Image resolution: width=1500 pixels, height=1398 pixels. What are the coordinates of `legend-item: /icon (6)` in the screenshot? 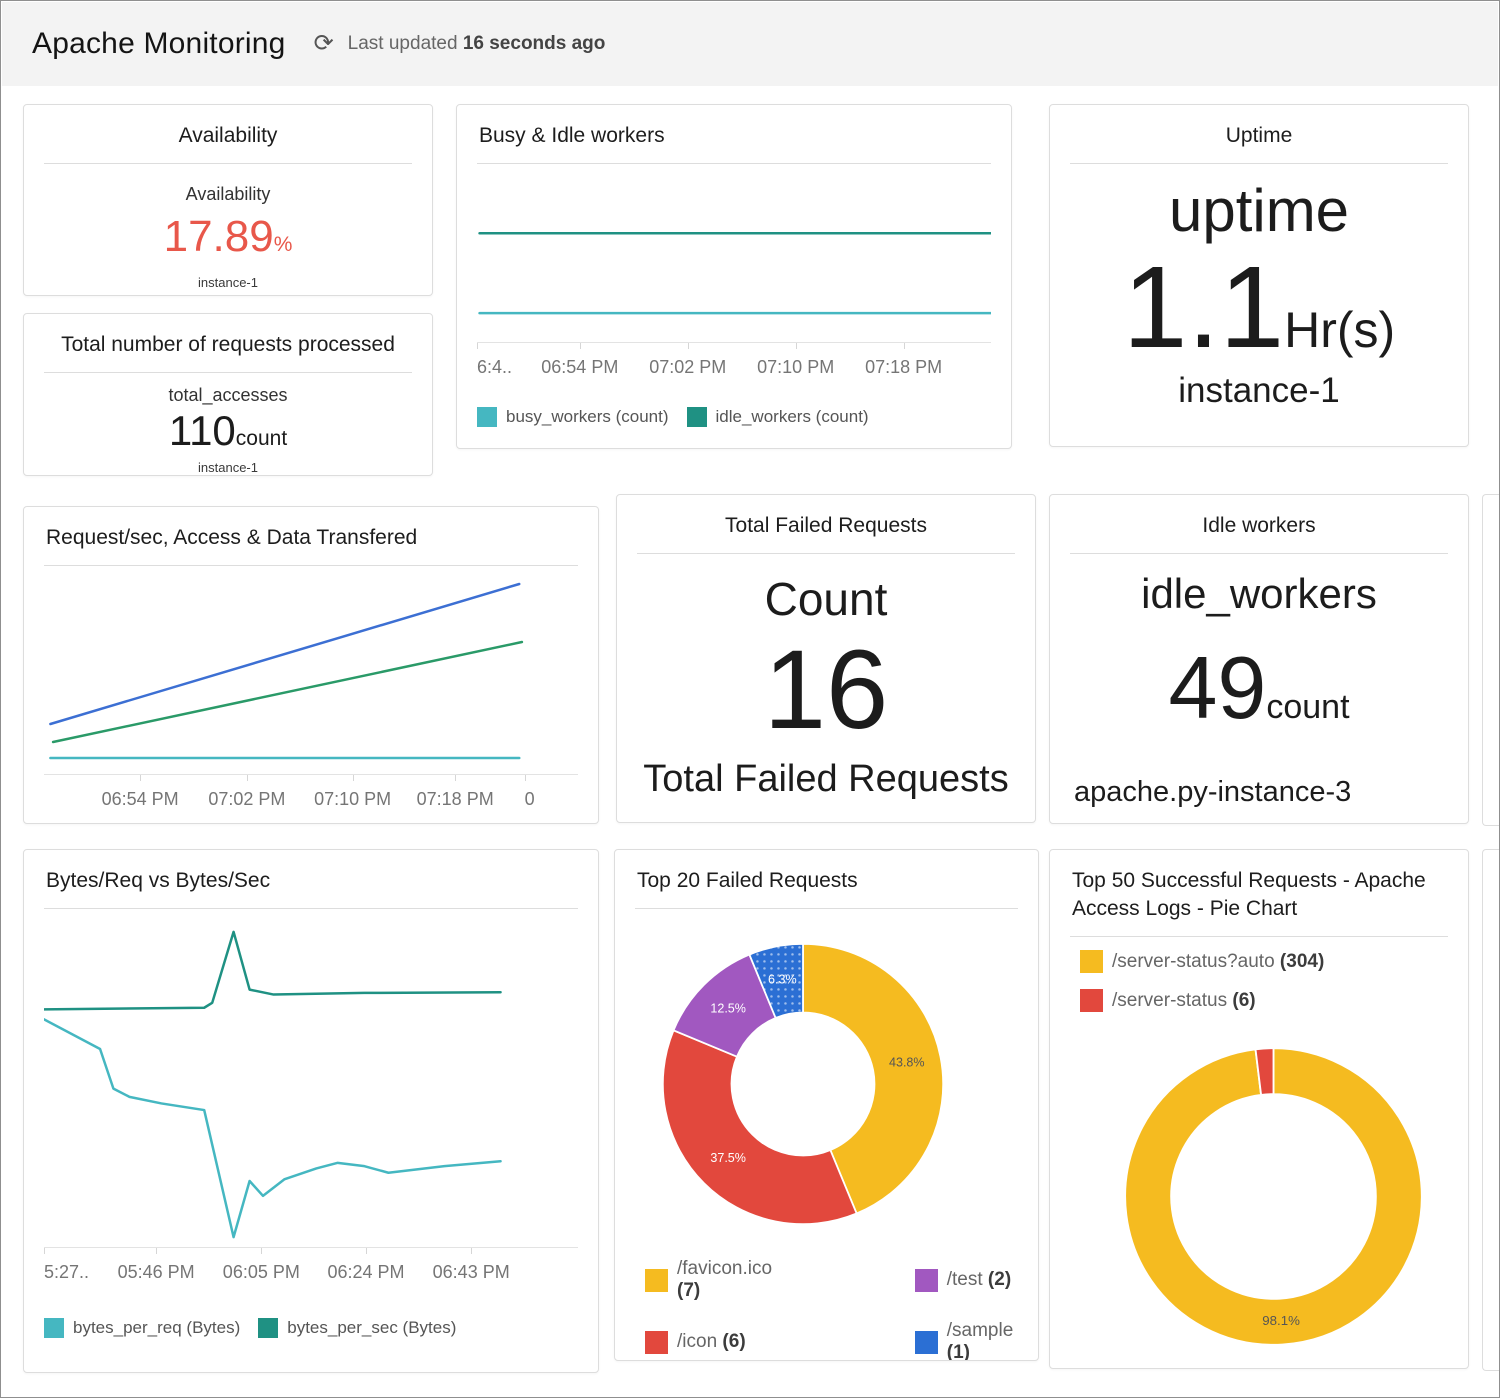 It's located at (721, 1340).